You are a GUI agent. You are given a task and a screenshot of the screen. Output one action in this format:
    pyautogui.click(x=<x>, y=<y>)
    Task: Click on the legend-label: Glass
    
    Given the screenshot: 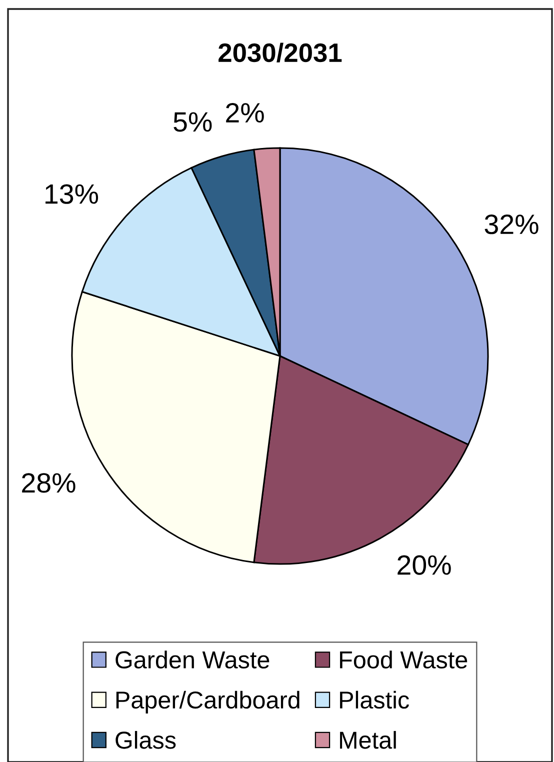 What is the action you would take?
    pyautogui.click(x=146, y=739)
    